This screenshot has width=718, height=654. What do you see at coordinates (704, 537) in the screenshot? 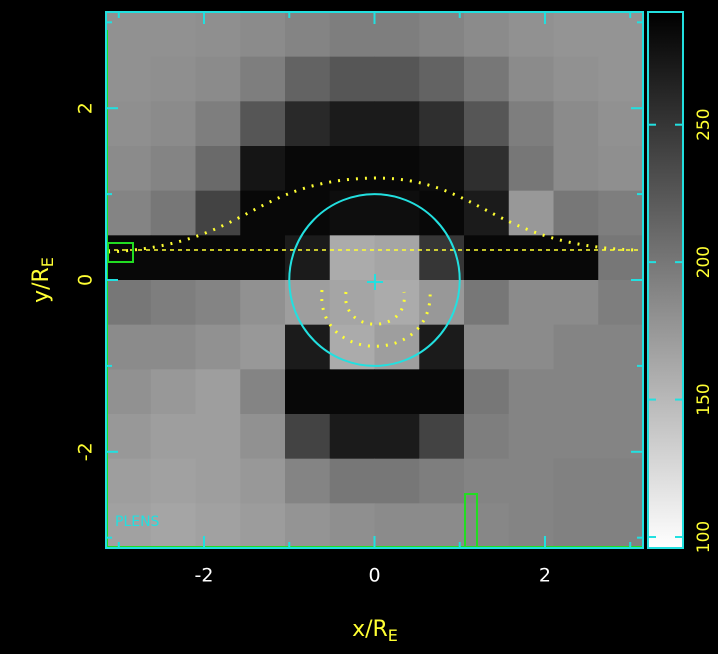
I see `colorbar-tick-label: 100` at bounding box center [704, 537].